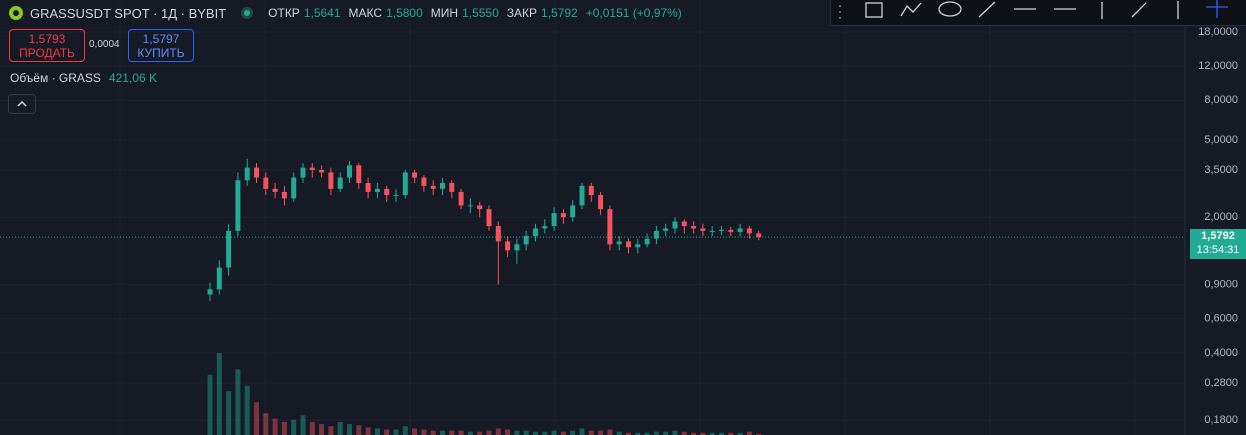  I want to click on y-tick-label: 5,0000, so click(1221, 140).